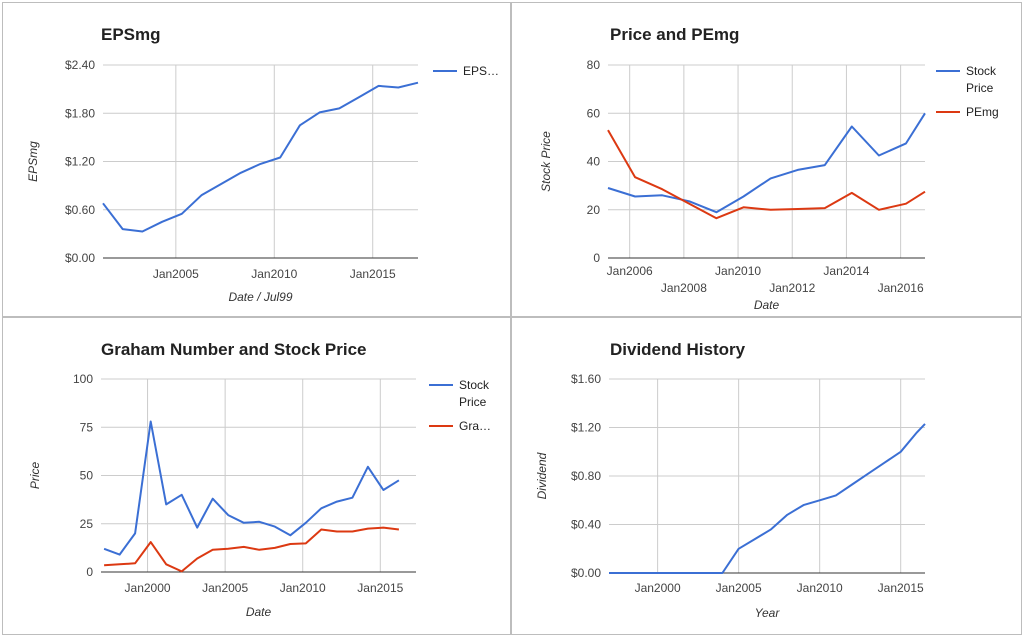  I want to click on y-tick-label: 50, so click(87, 476).